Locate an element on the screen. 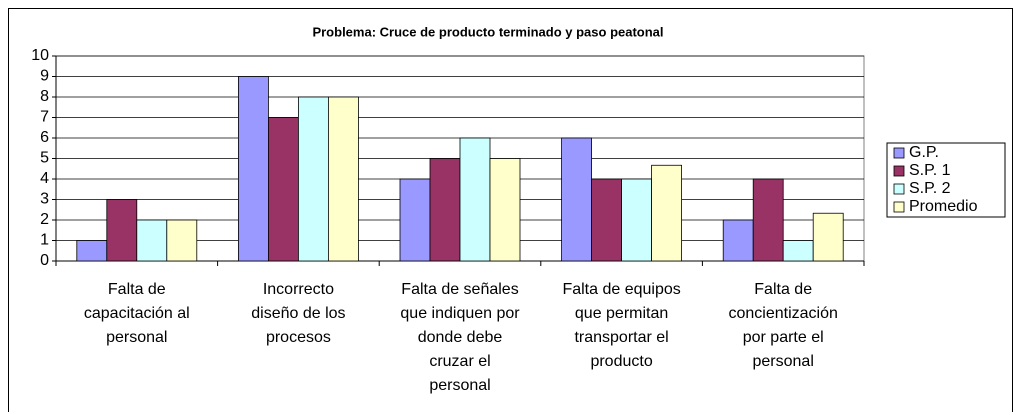 The image size is (1021, 412). y-tick-label: 1 is located at coordinates (44, 240).